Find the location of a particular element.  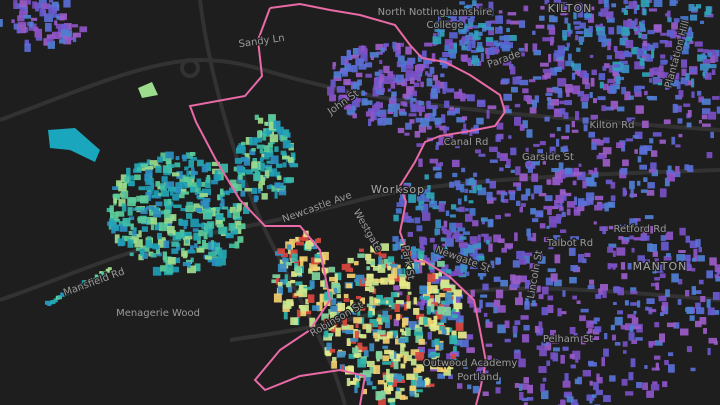

street-label: Pelham St is located at coordinates (568, 339).